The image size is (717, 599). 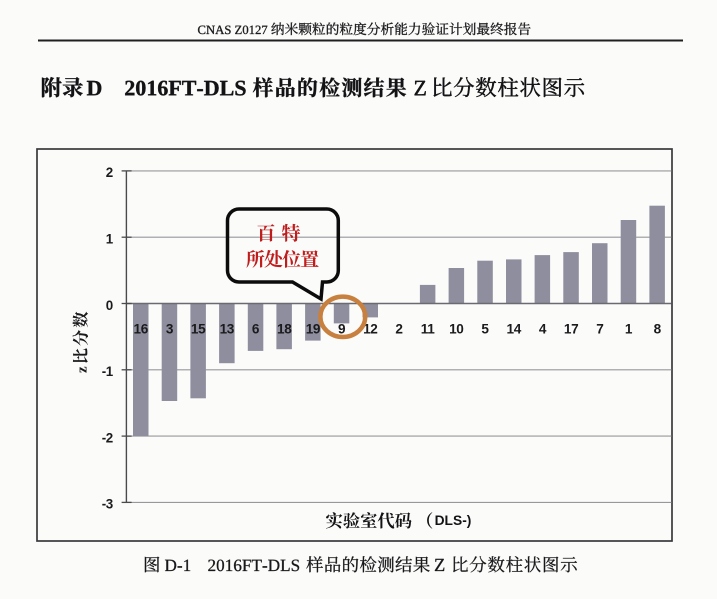 What do you see at coordinates (170, 329) in the screenshot?
I see `svg-text: 3` at bounding box center [170, 329].